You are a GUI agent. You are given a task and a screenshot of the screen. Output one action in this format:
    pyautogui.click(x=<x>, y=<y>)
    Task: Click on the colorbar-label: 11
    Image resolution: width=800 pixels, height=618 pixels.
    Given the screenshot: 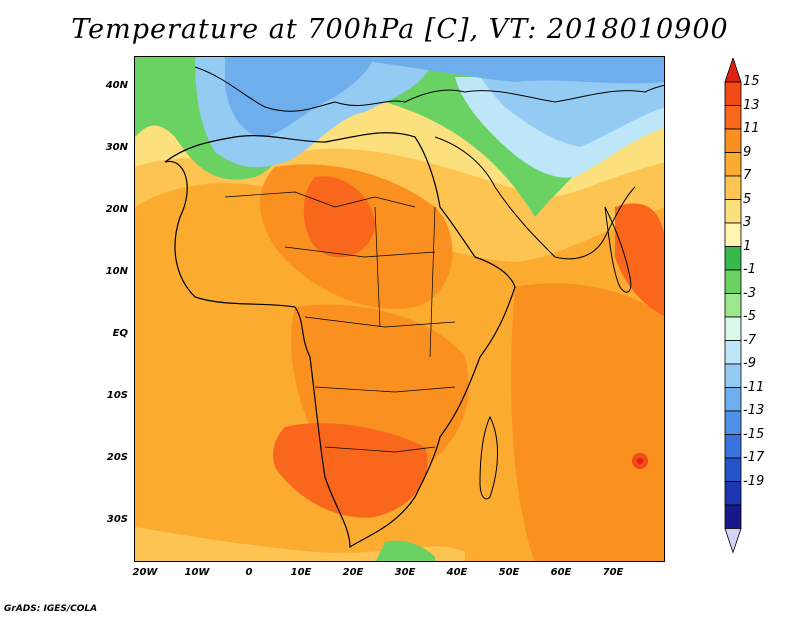 What is the action you would take?
    pyautogui.click(x=751, y=128)
    